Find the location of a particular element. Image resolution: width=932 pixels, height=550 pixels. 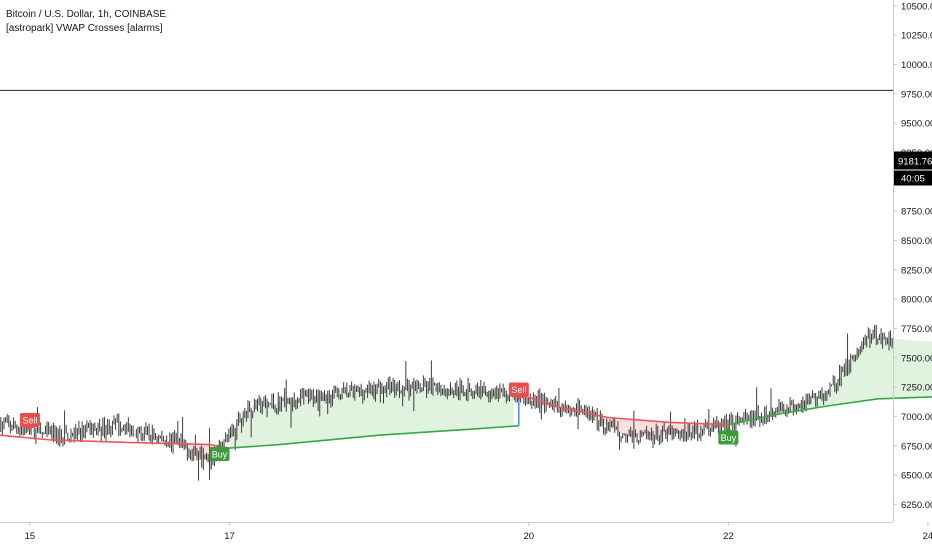

y-tick-label: 7500.00 is located at coordinates (916, 358).